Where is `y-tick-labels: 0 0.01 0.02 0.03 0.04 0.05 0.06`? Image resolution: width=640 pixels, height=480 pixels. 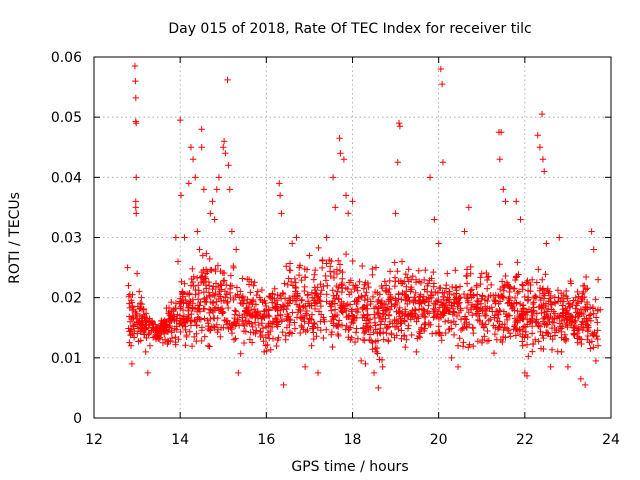 y-tick-labels: 0 0.01 0.02 0.03 0.04 0.05 0.06 is located at coordinates (66, 238).